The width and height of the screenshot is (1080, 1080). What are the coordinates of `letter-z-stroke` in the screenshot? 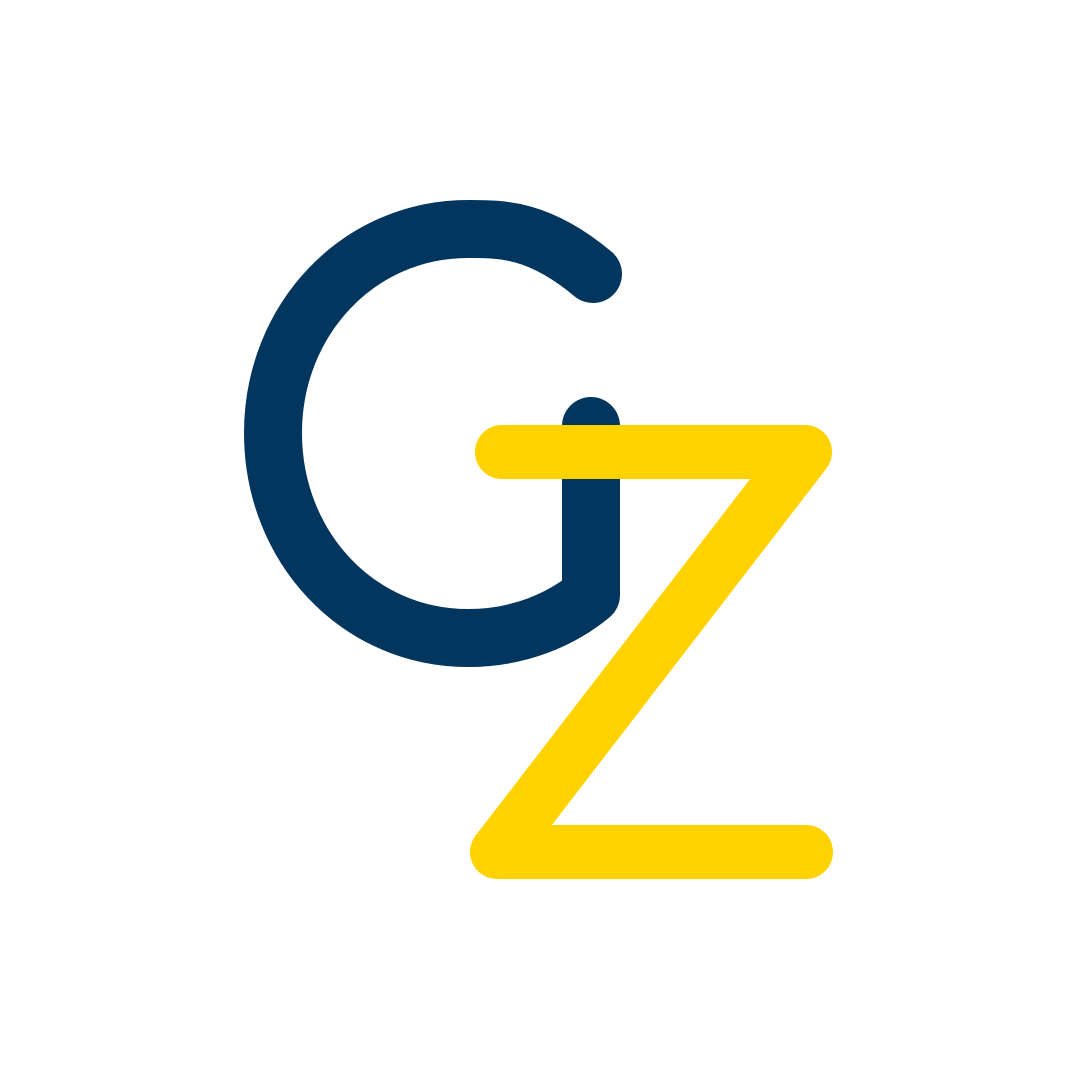 It's located at (651, 652).